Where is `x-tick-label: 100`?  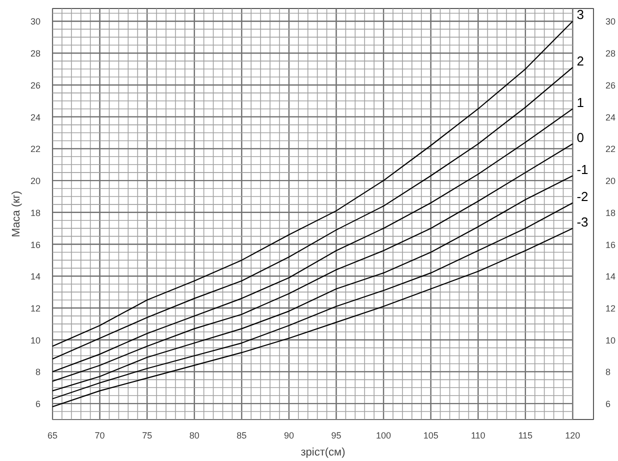
x-tick-label: 100 is located at coordinates (384, 435).